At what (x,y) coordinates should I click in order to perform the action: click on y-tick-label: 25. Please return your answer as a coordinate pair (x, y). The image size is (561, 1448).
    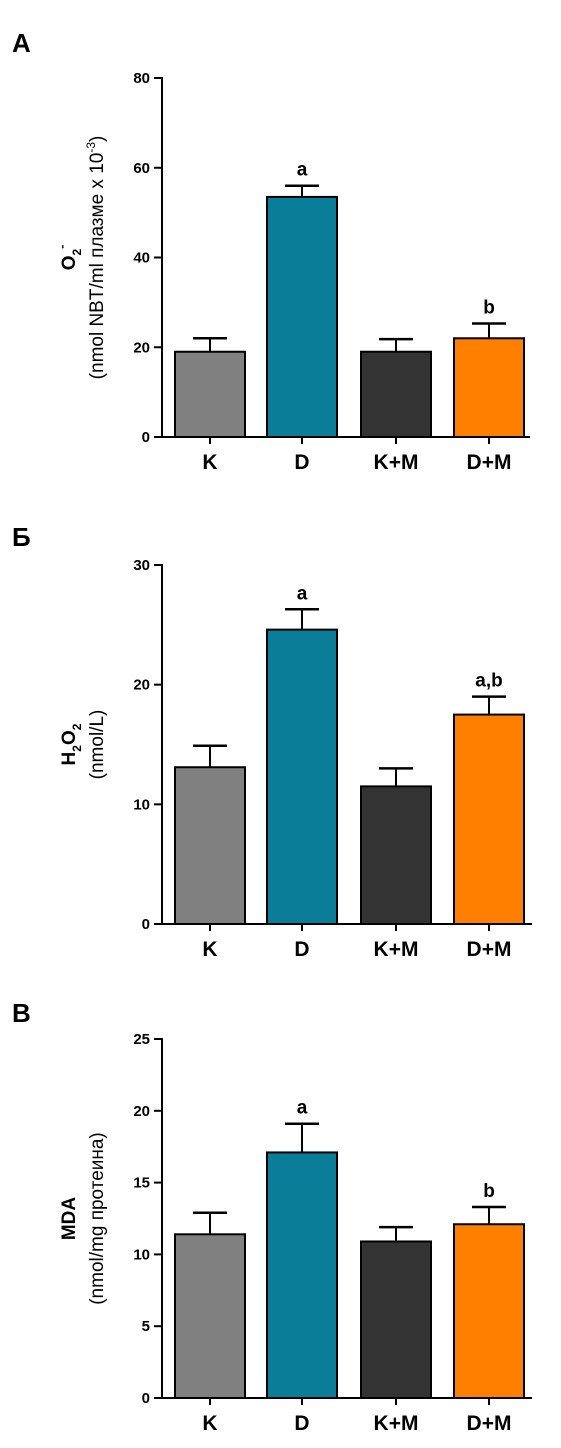
    Looking at the image, I should click on (141, 1039).